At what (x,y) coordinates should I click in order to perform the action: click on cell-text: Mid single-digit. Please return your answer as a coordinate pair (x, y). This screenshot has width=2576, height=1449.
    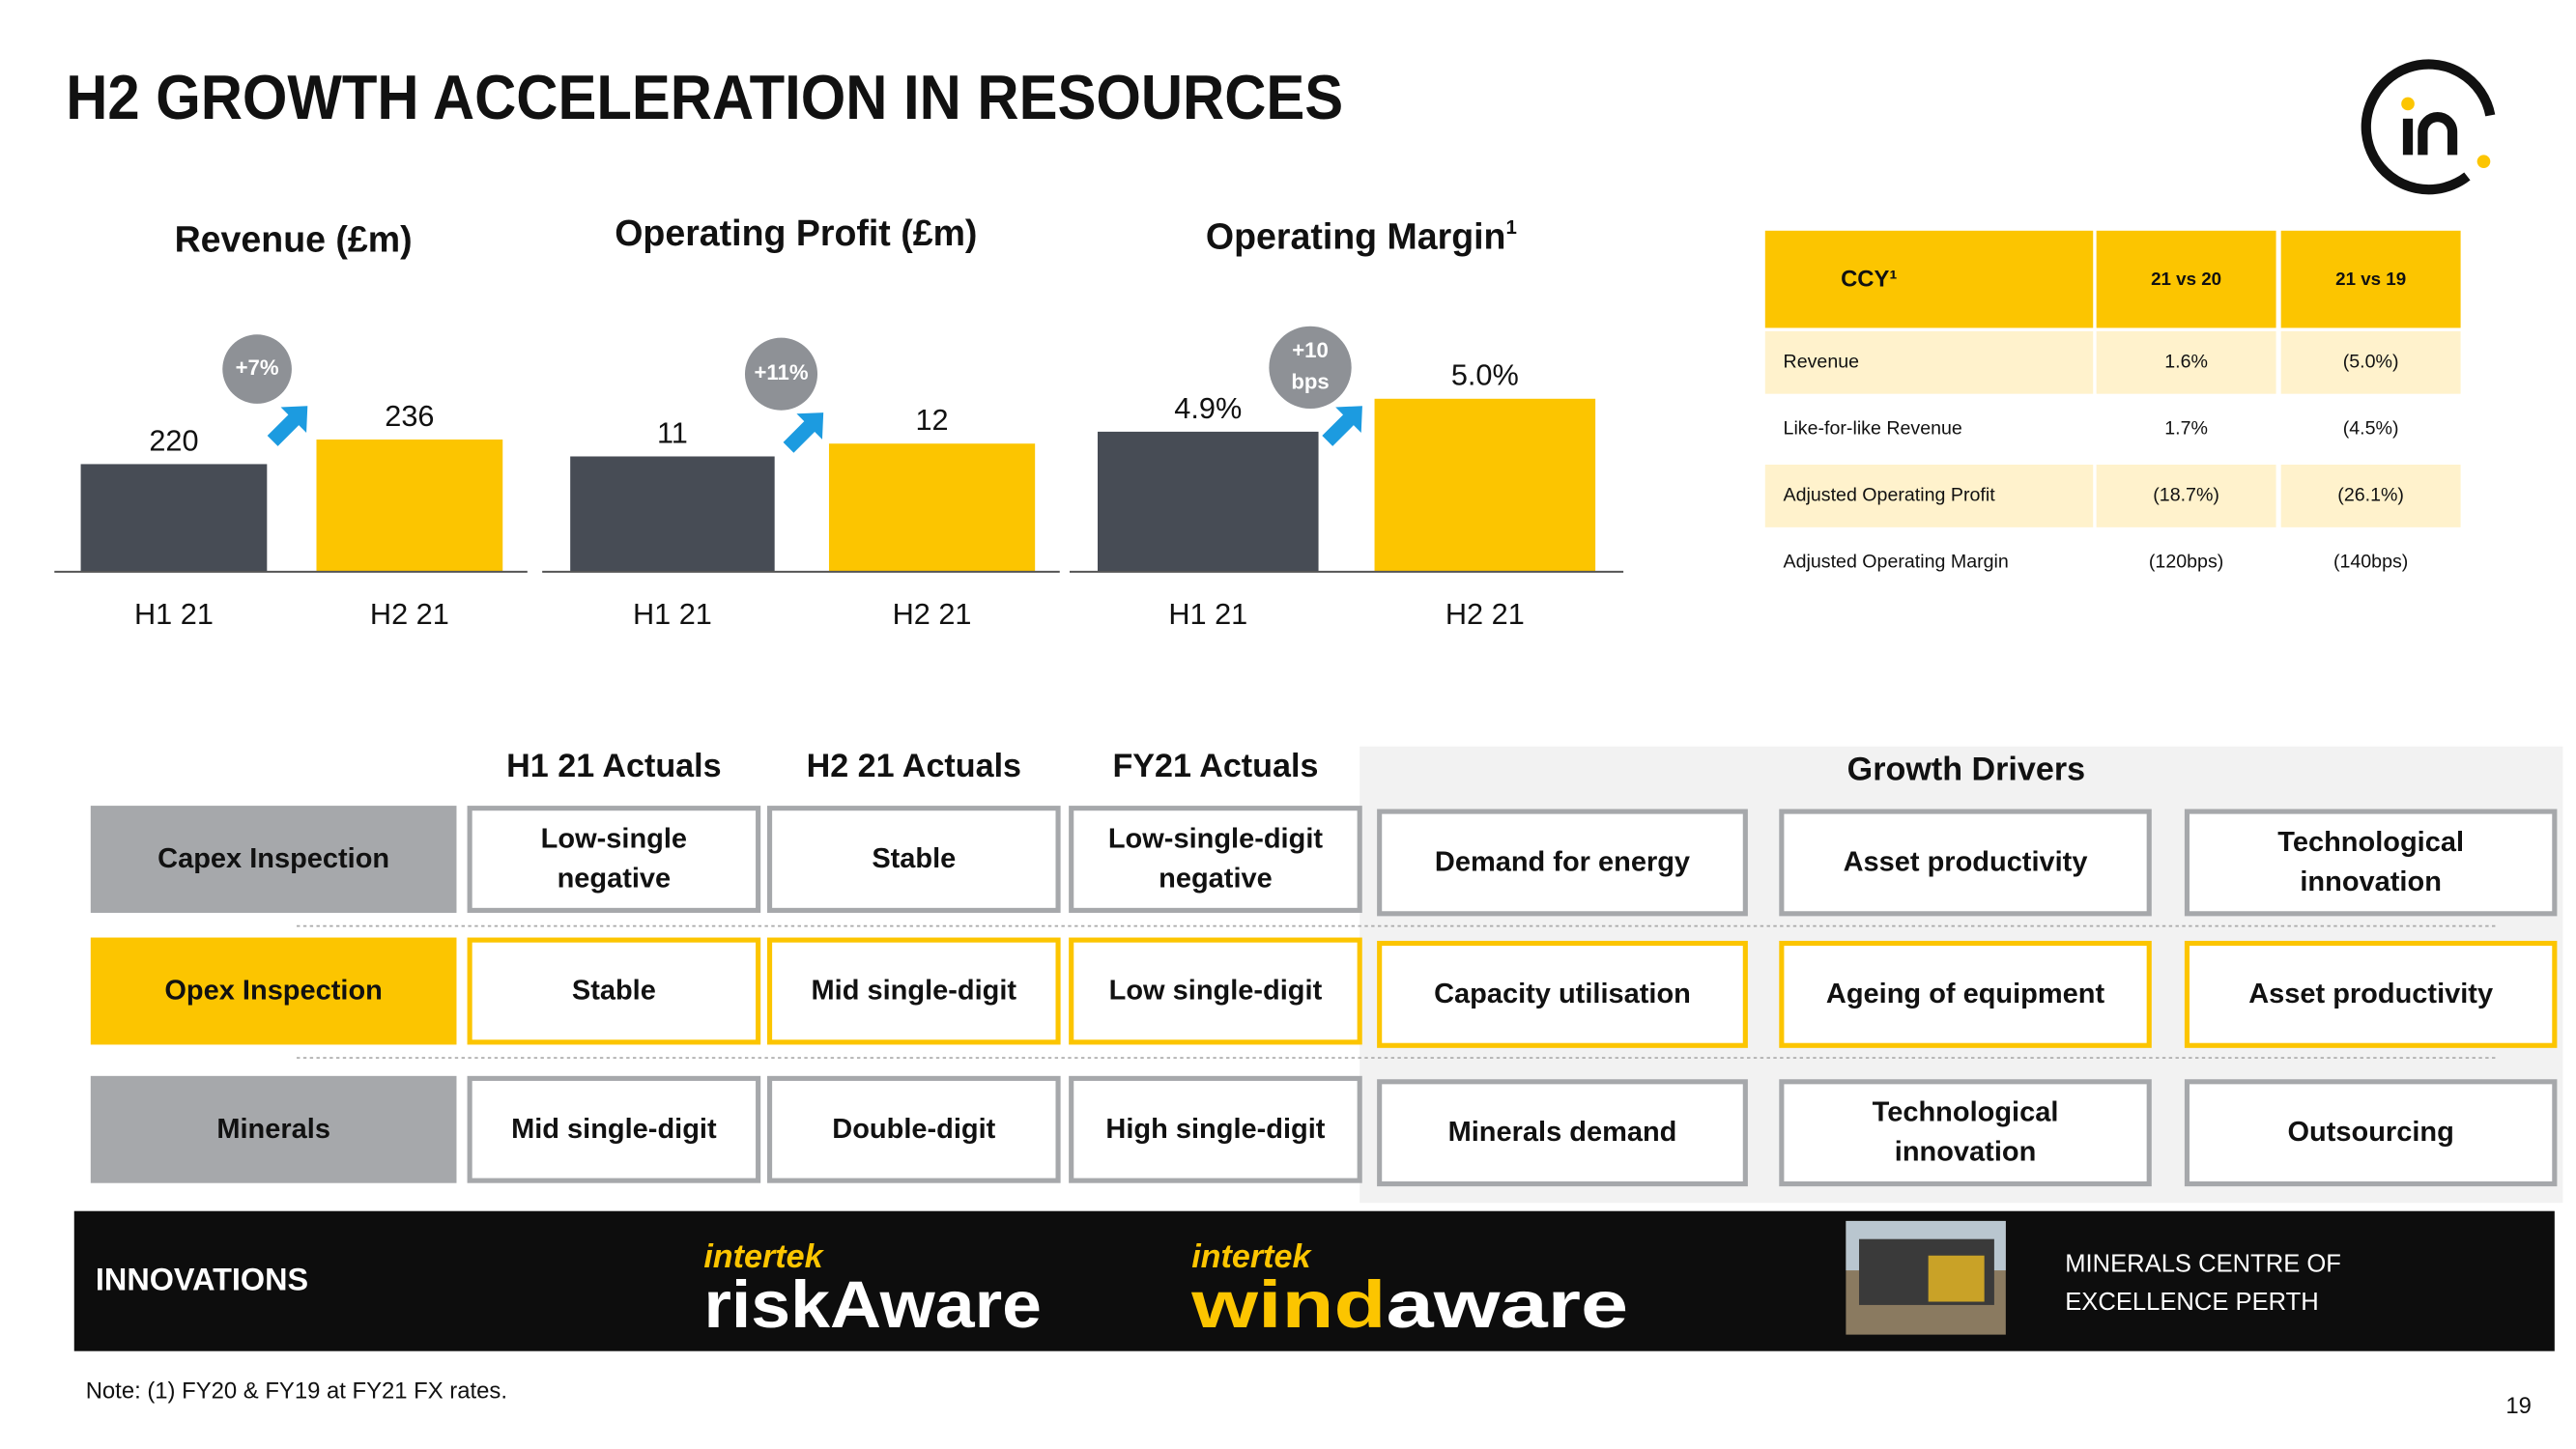
    Looking at the image, I should click on (915, 990).